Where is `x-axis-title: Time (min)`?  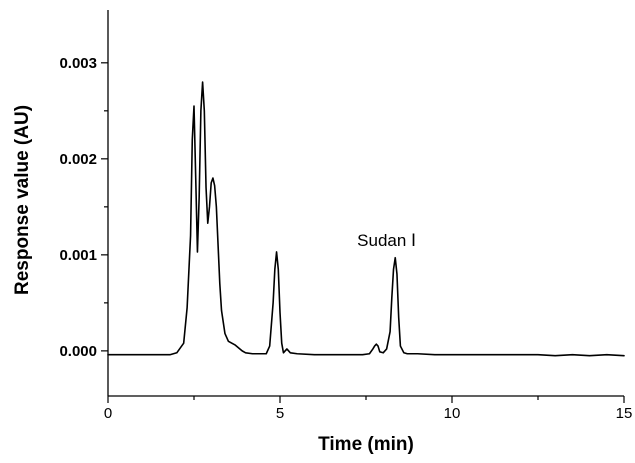 x-axis-title: Time (min) is located at coordinates (366, 444).